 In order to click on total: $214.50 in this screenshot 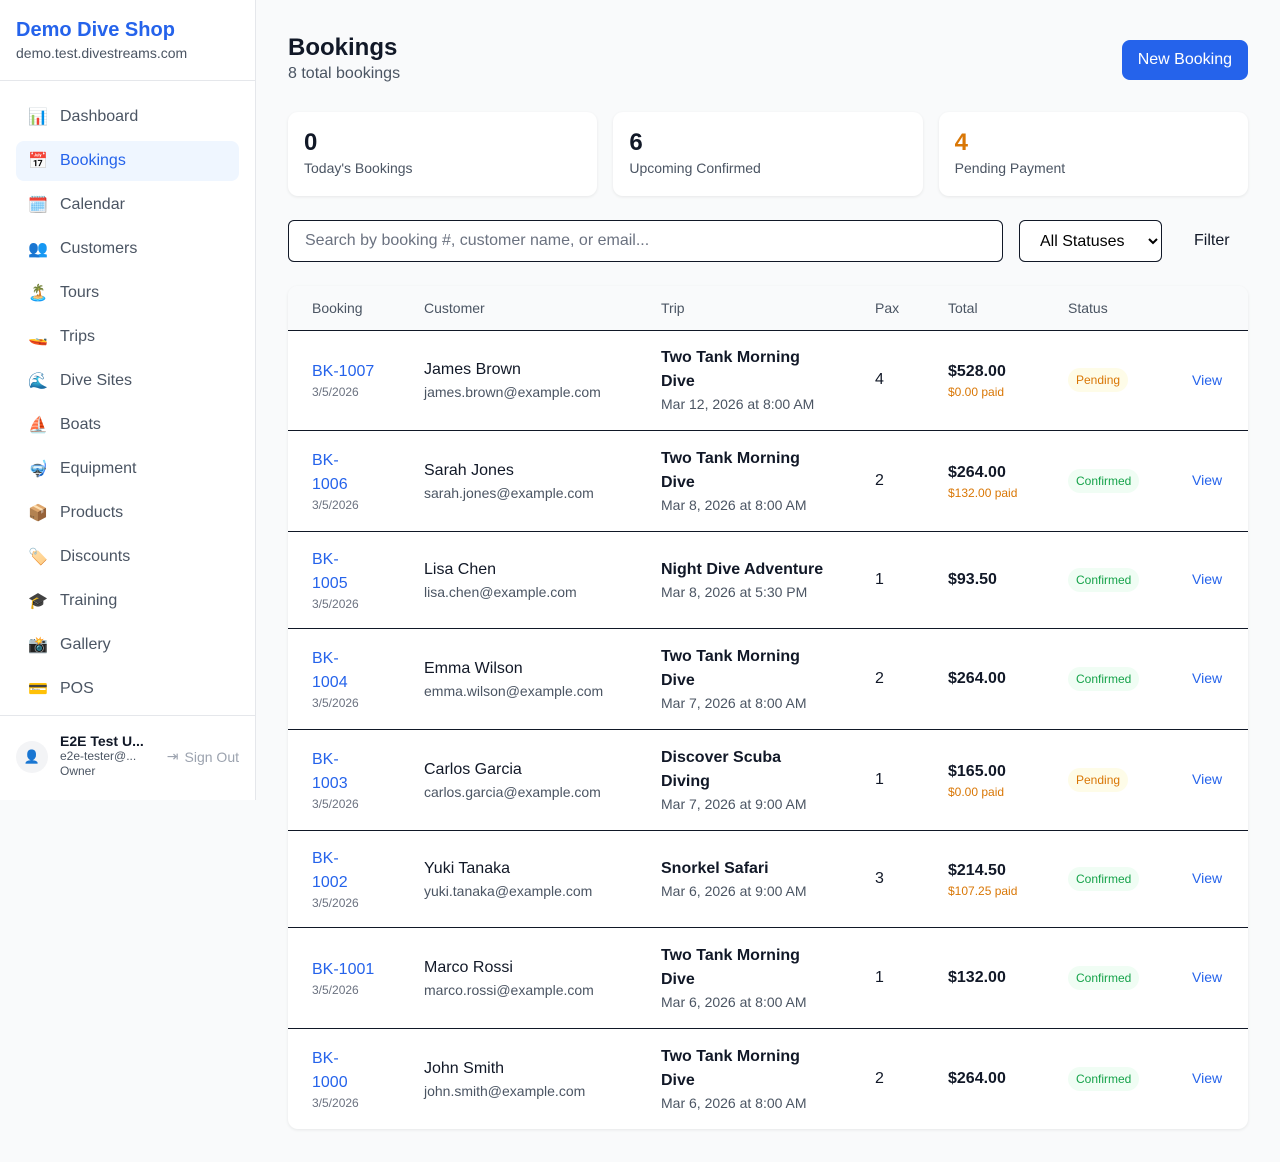, I will do `click(977, 870)`.